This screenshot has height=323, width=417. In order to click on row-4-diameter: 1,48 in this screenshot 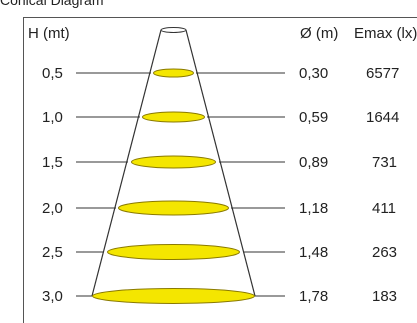, I will do `click(313, 252)`.